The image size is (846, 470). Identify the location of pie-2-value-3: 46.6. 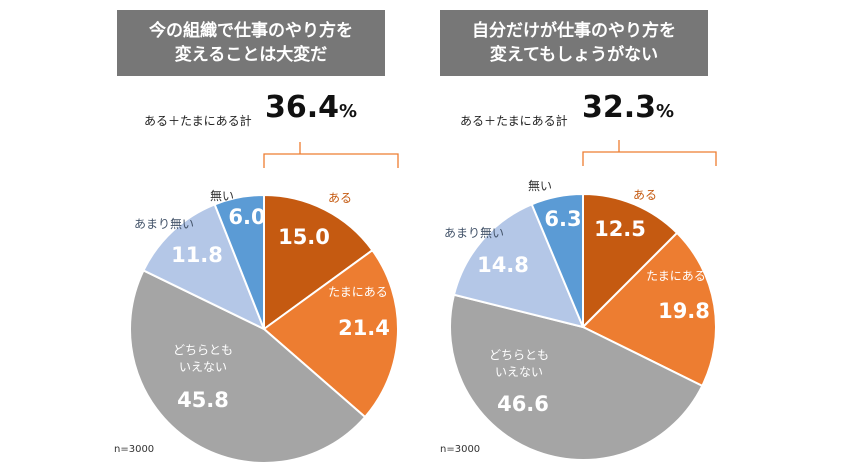
(523, 404).